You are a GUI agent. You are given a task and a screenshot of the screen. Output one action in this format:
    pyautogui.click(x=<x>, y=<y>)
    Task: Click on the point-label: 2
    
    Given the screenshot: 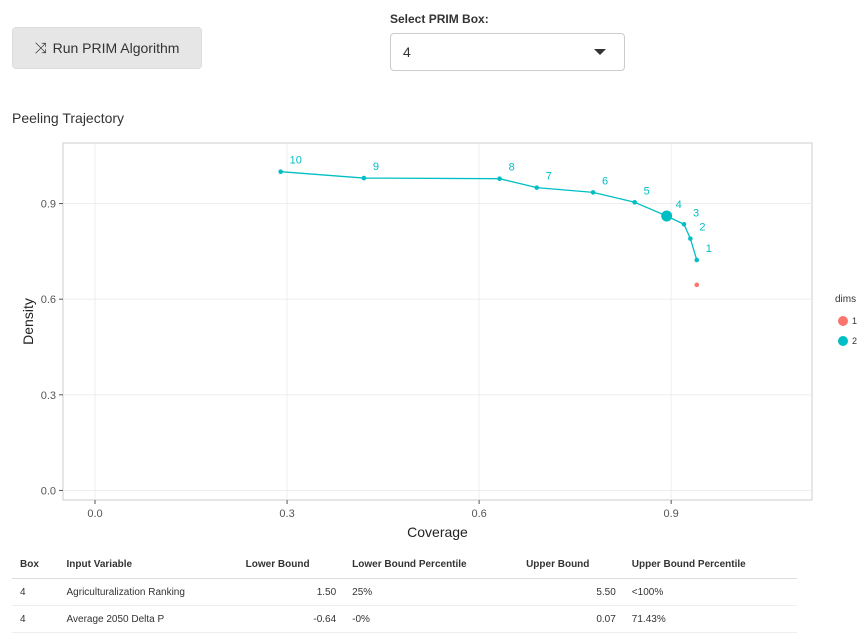 What is the action you would take?
    pyautogui.click(x=702, y=228)
    